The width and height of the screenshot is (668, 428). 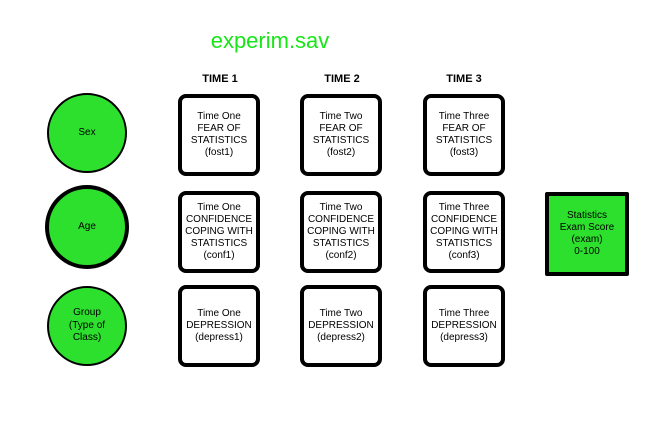 I want to click on variable-circle-age: Age, so click(x=87, y=227).